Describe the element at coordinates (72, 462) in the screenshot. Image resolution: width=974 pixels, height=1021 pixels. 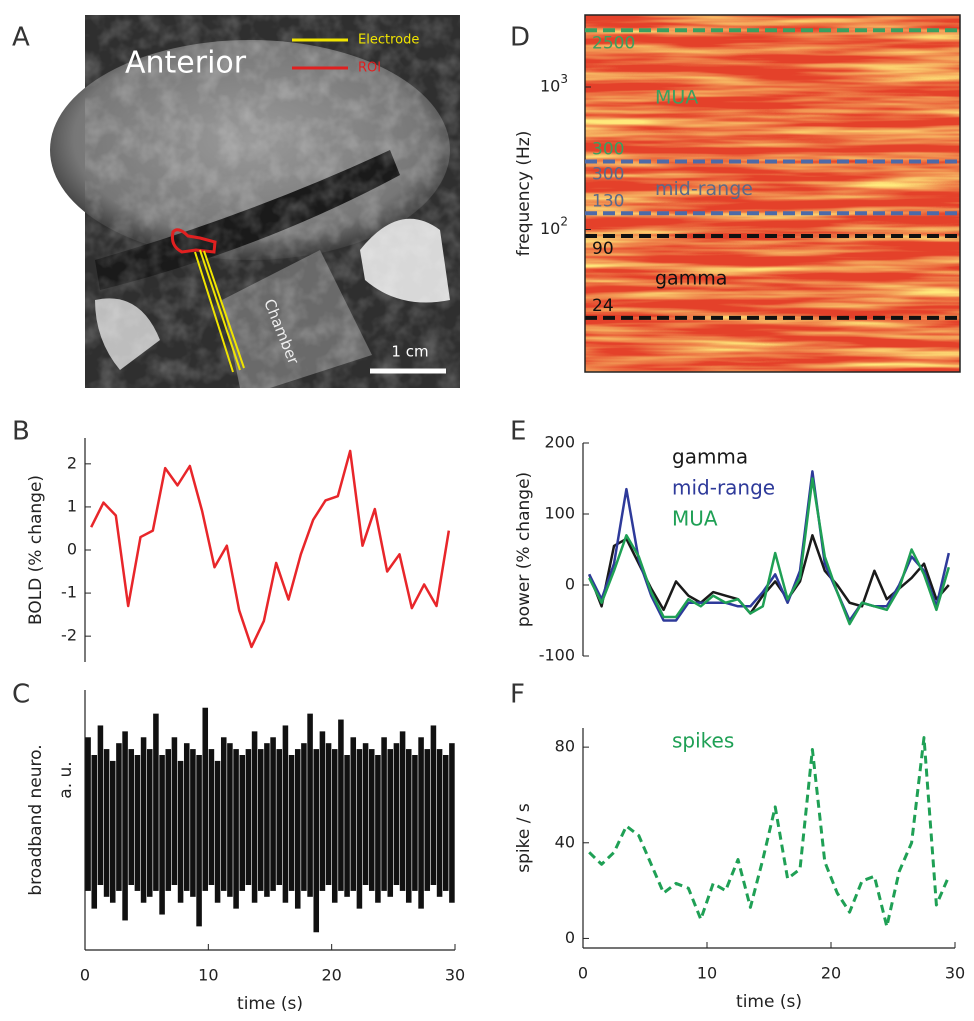
I see `y-tick-label: 2` at that location.